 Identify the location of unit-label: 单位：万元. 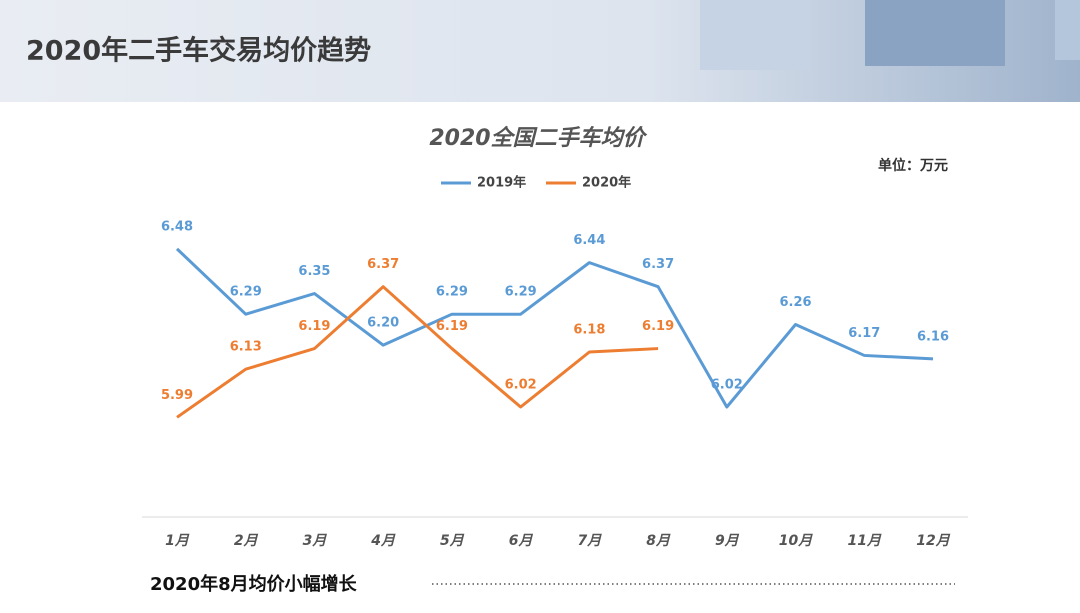
(913, 165).